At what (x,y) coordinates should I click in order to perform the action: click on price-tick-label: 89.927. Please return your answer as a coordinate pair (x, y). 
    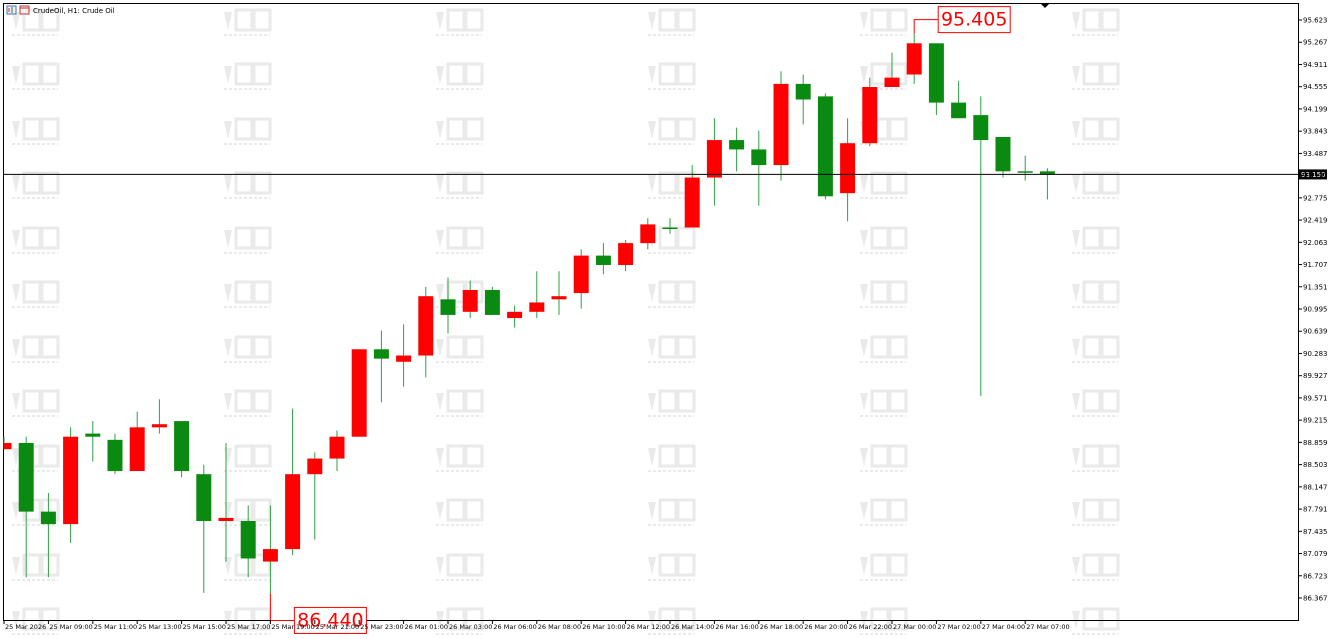
    Looking at the image, I should click on (1315, 376).